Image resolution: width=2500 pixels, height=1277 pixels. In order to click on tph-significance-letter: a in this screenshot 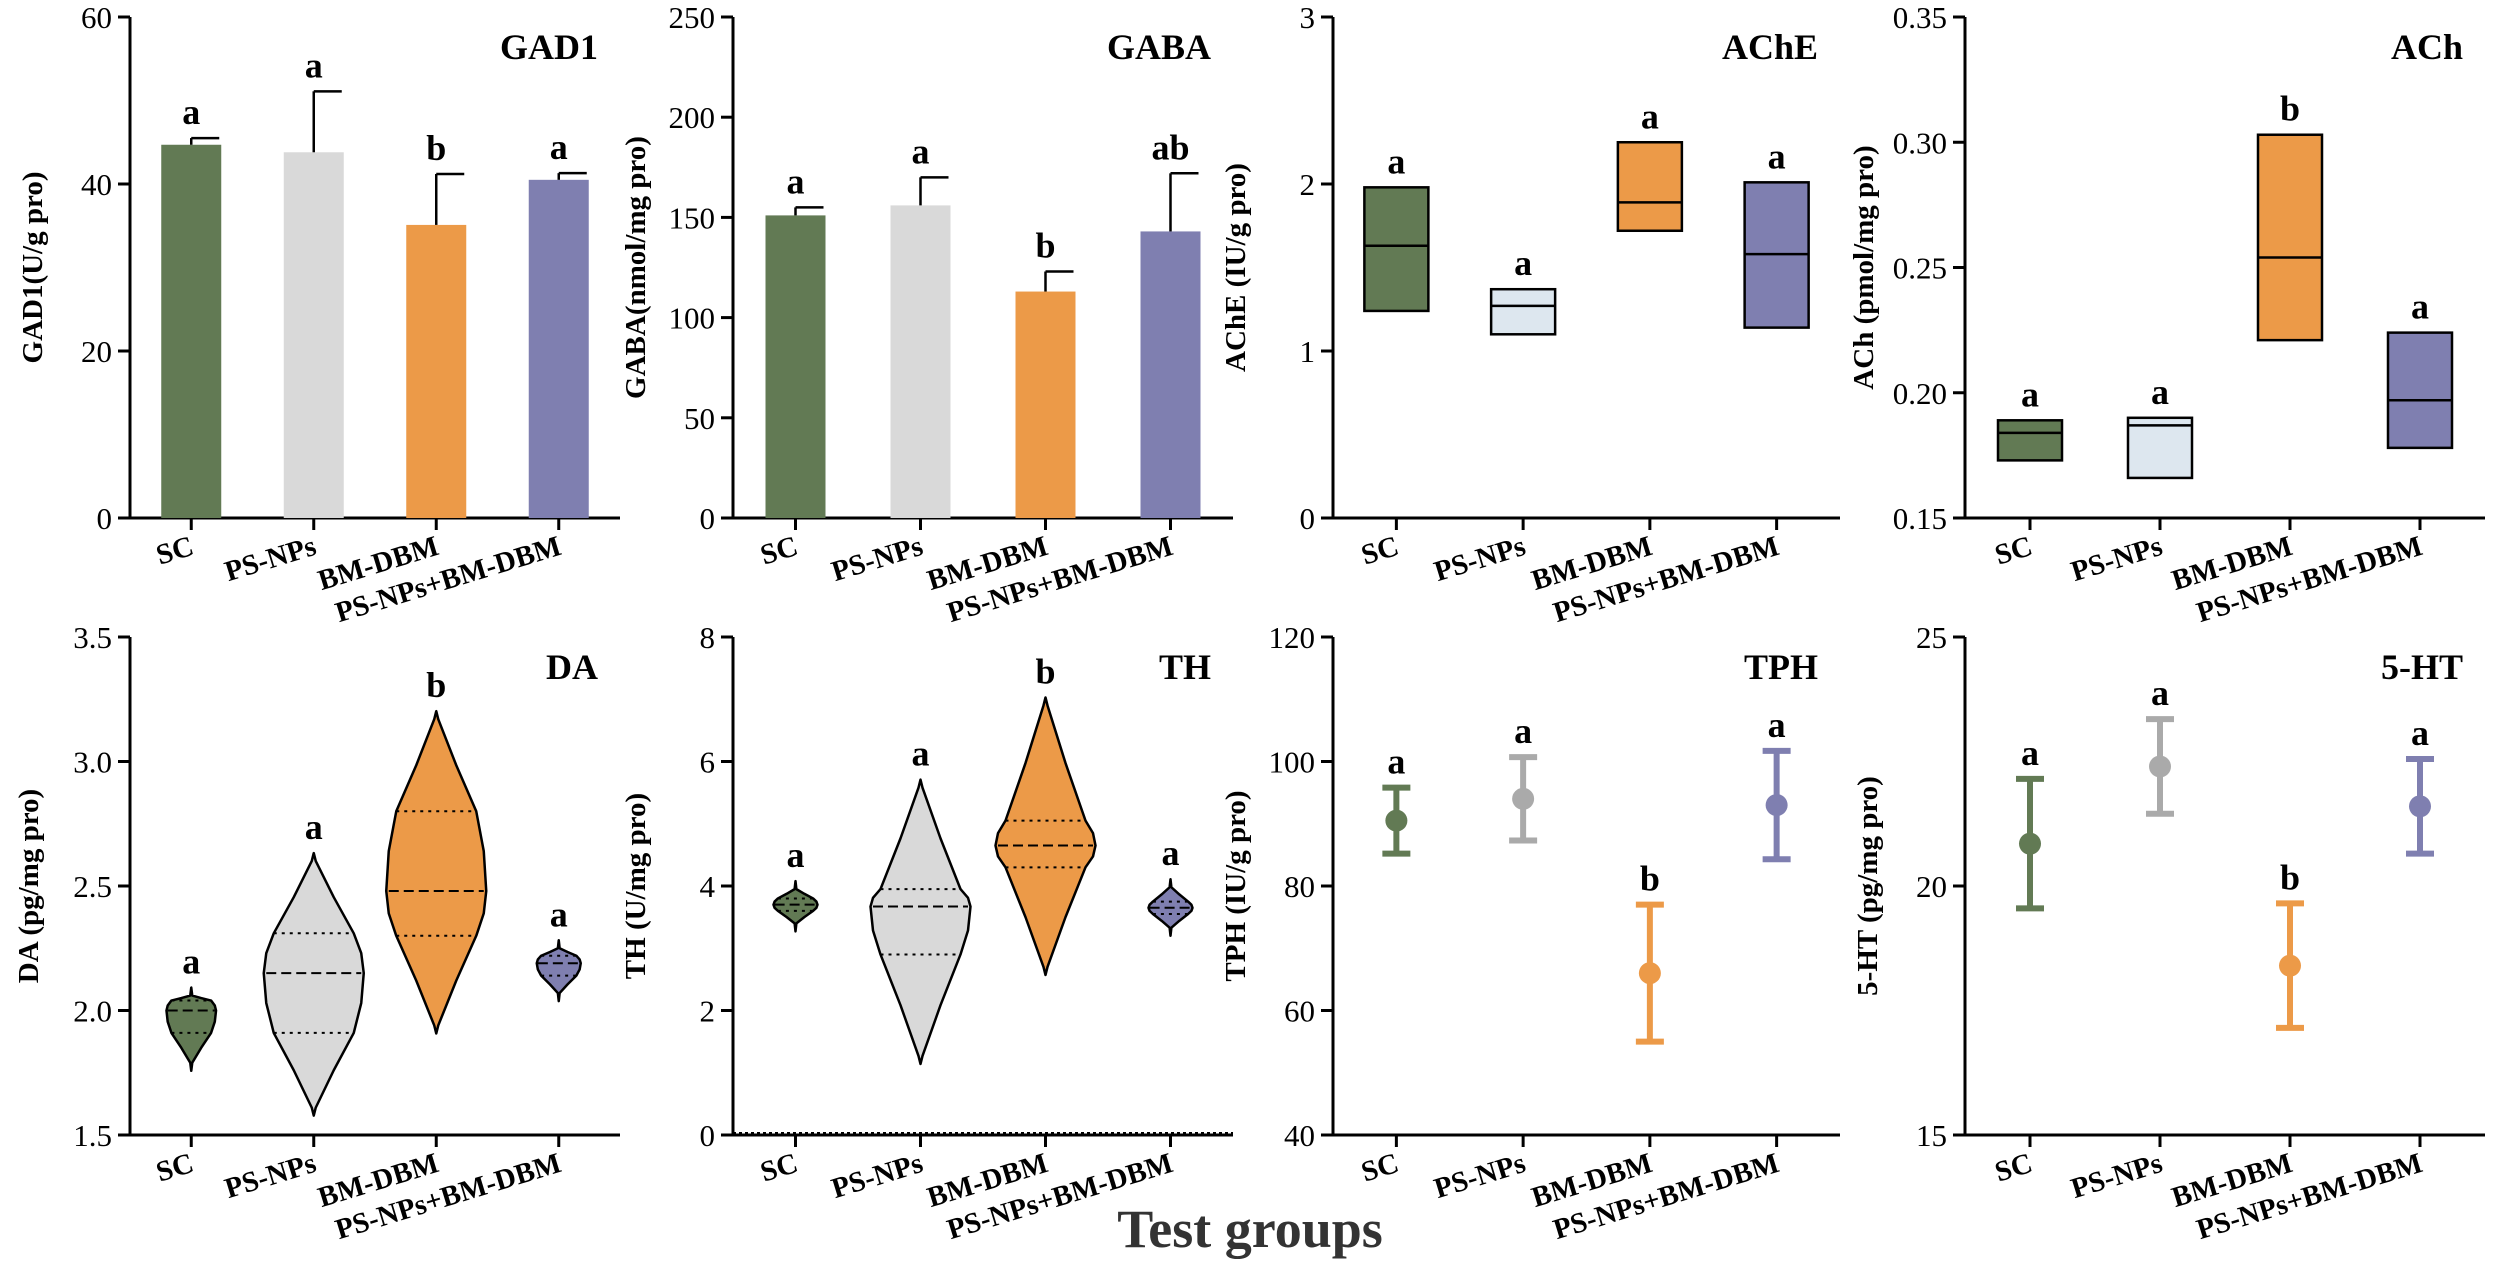, I will do `click(1777, 725)`.